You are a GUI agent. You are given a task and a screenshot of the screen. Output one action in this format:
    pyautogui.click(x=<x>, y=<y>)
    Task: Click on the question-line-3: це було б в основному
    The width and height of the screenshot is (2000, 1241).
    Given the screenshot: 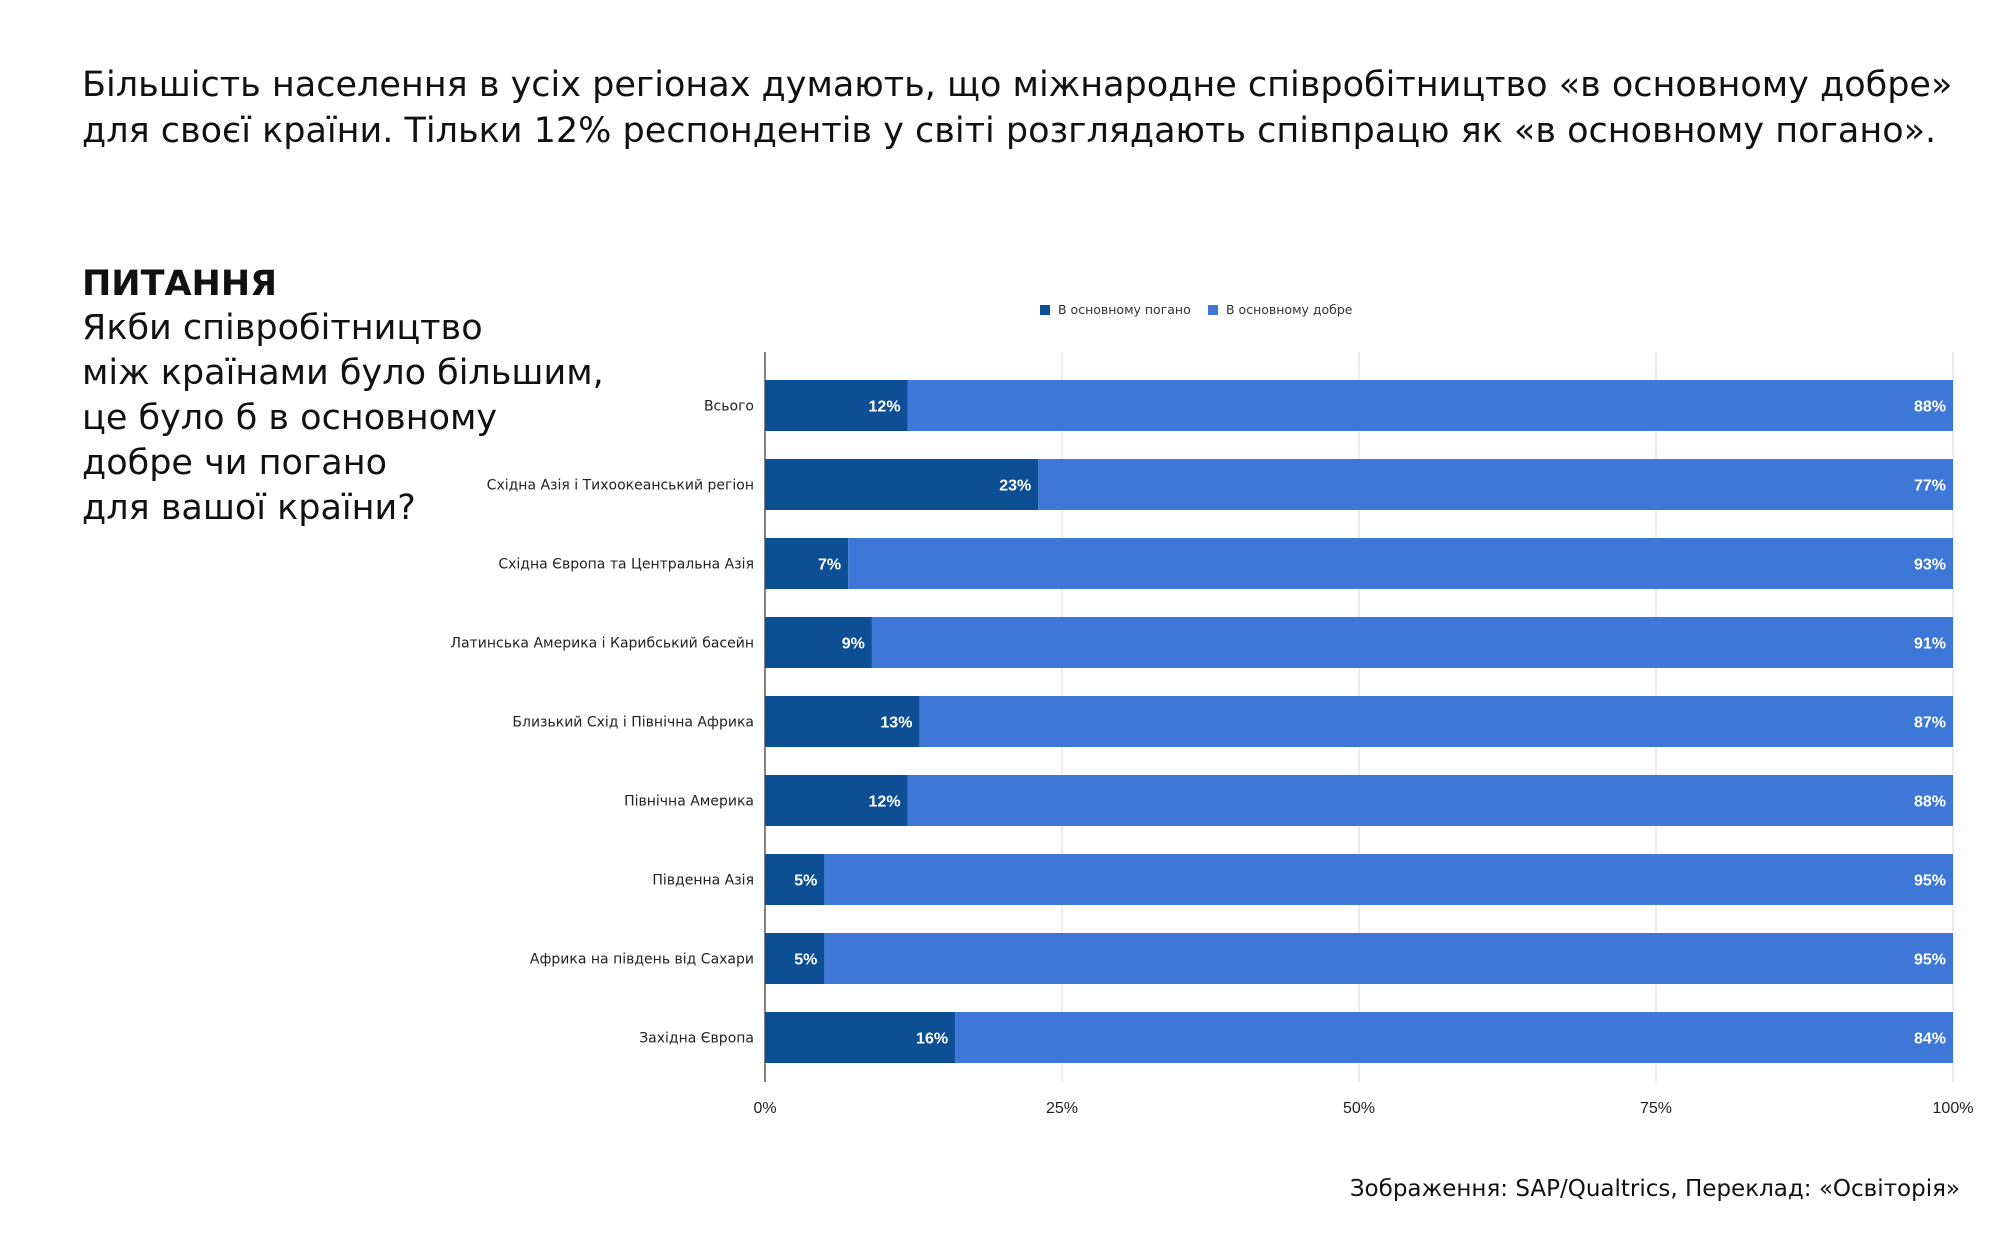 What is the action you would take?
    pyautogui.click(x=290, y=418)
    